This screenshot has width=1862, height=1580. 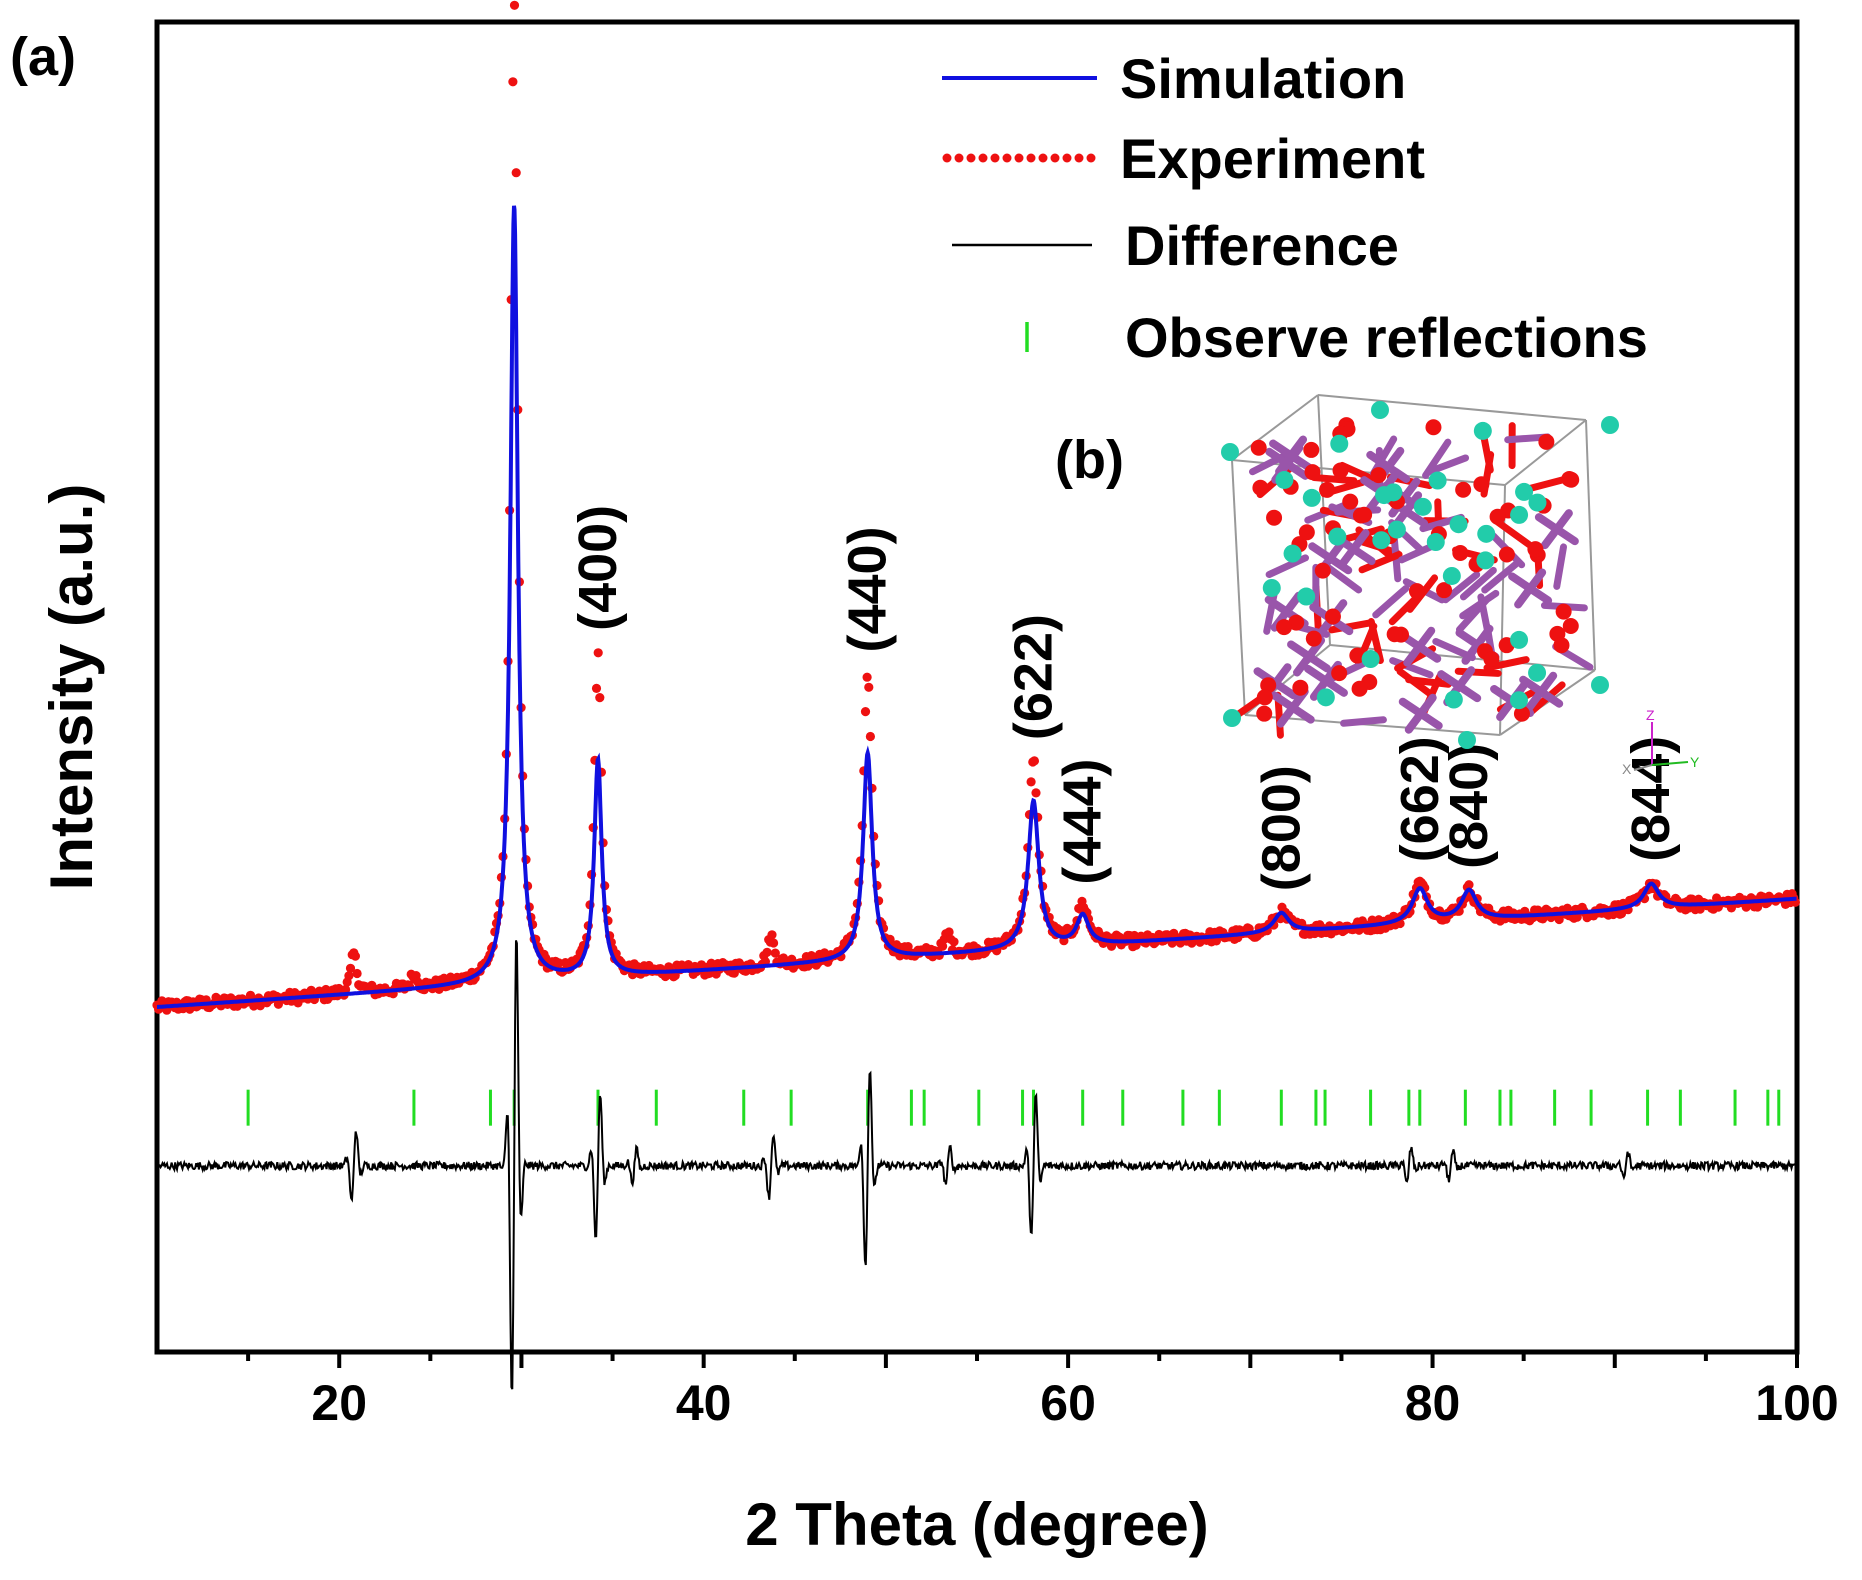 I want to click on panel-b-label: (b), so click(x=1089, y=460).